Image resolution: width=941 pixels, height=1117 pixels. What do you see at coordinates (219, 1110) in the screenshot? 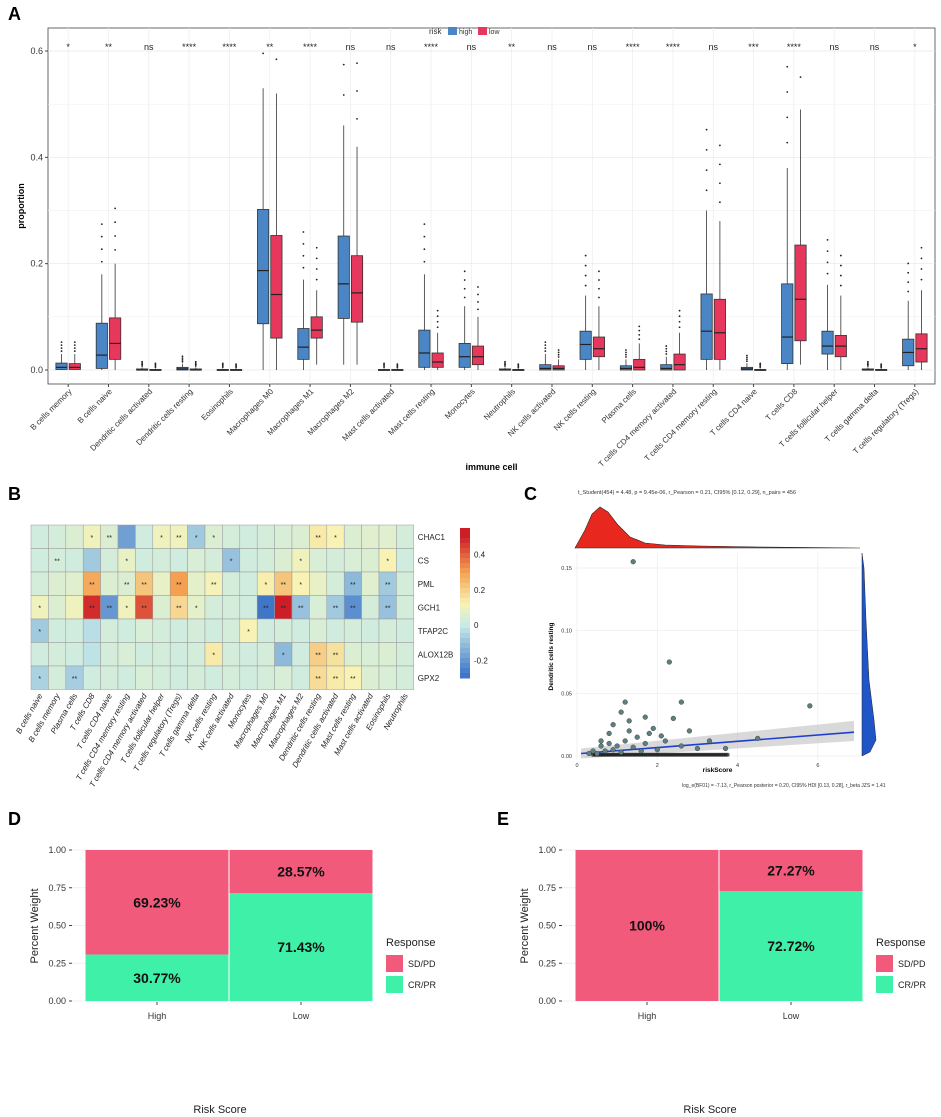
I see `x-axis-title: Risk Score` at bounding box center [219, 1110].